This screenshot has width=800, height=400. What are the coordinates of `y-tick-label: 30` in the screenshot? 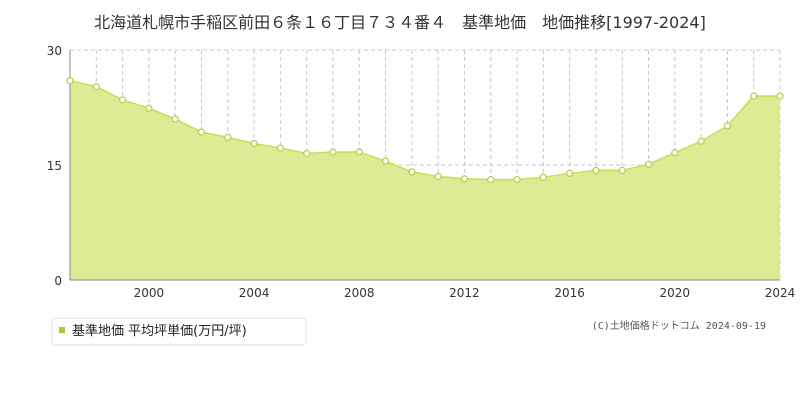 It's located at (54, 51).